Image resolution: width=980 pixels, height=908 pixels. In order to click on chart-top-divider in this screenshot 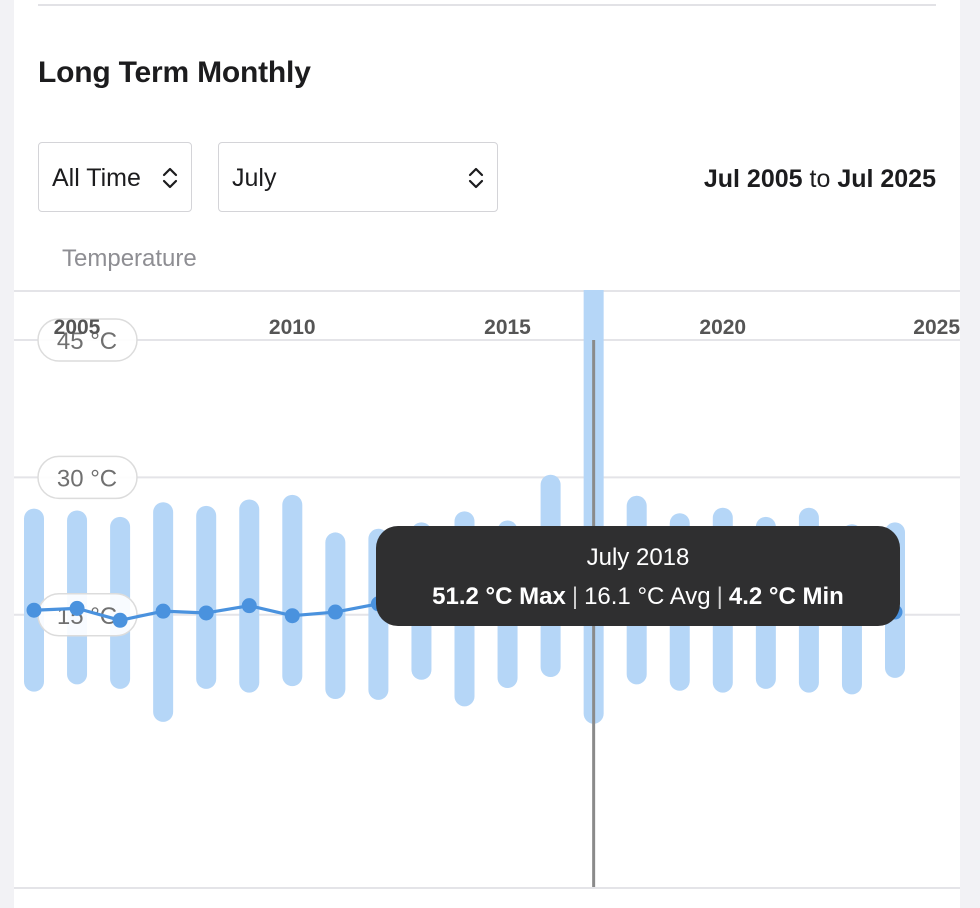, I will do `click(487, 291)`.